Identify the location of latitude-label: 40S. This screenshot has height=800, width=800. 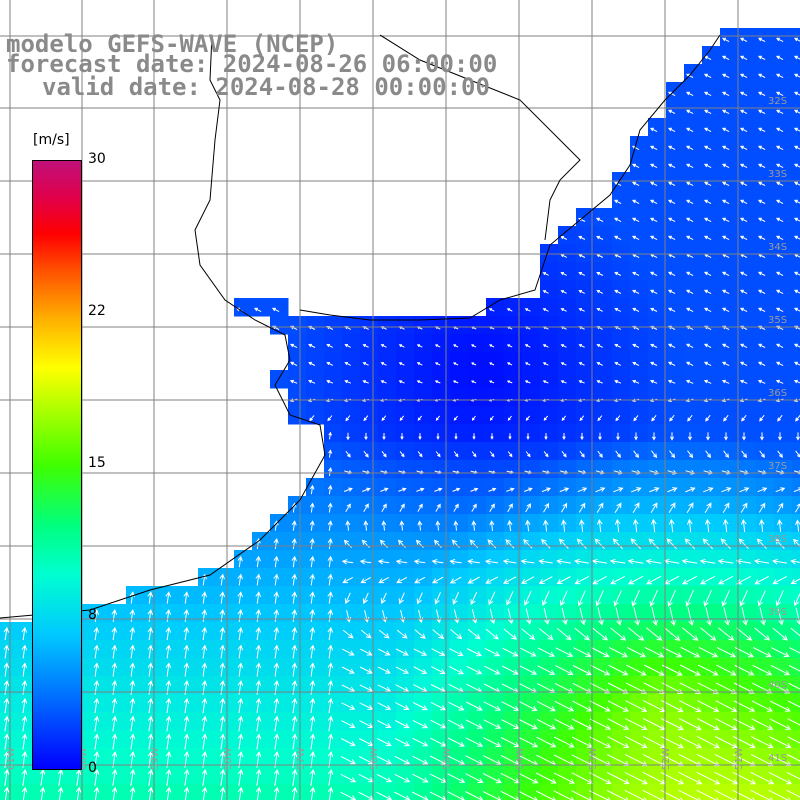
(777, 685).